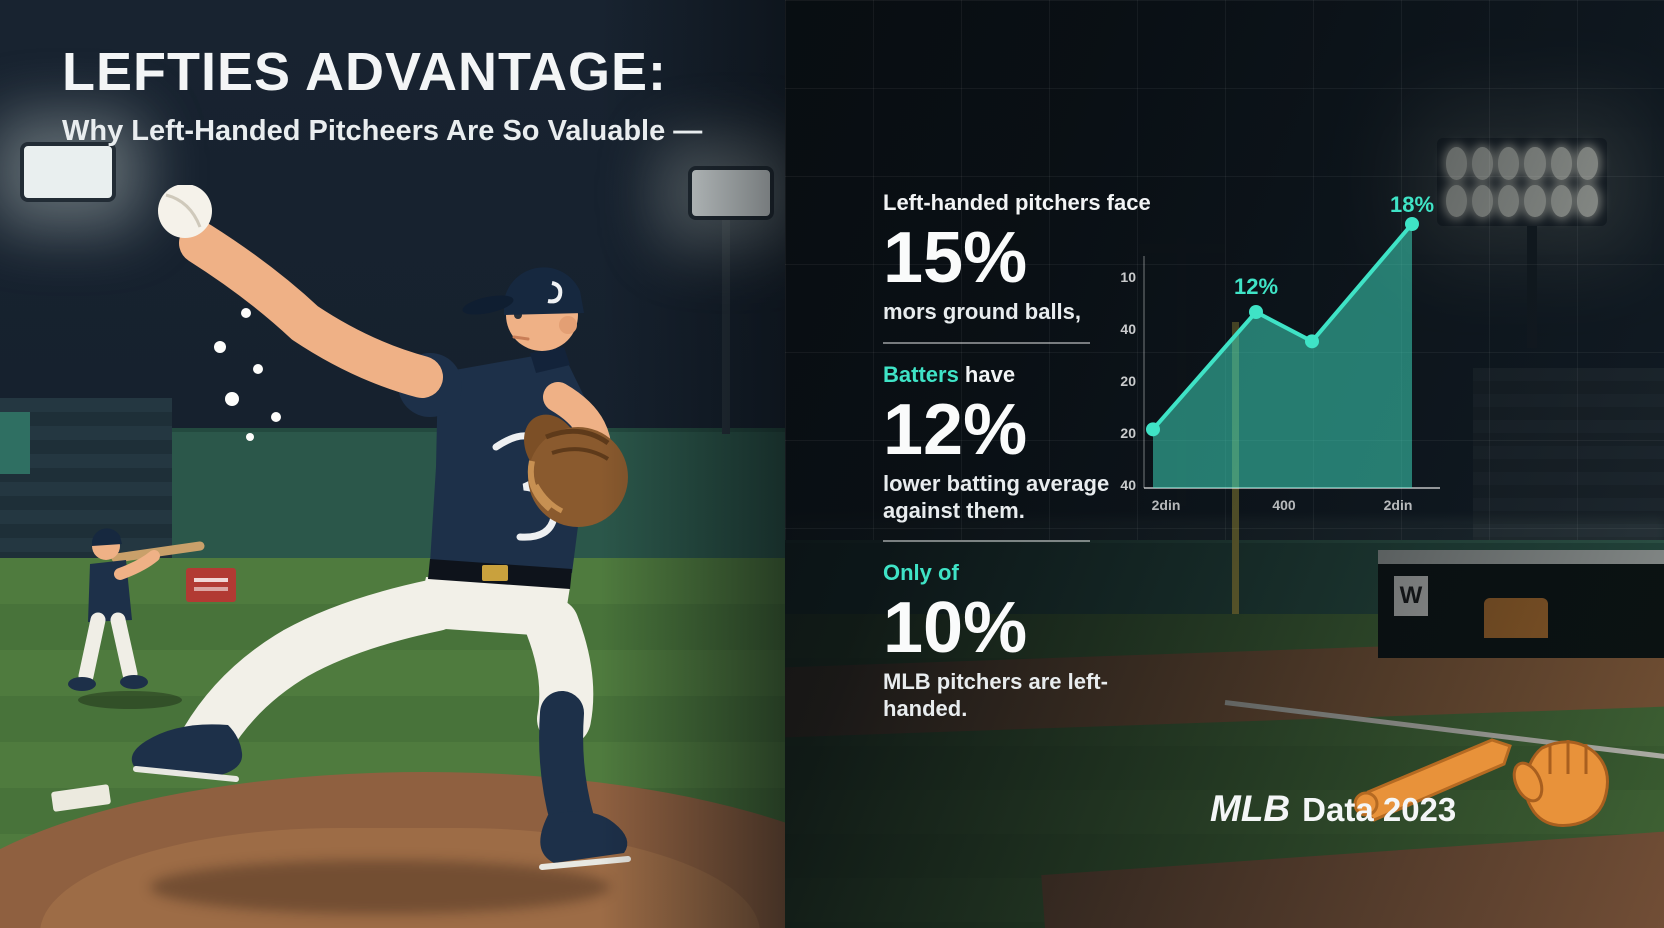 This screenshot has width=1664, height=928. I want to click on chart-points, so click(1282, 327).